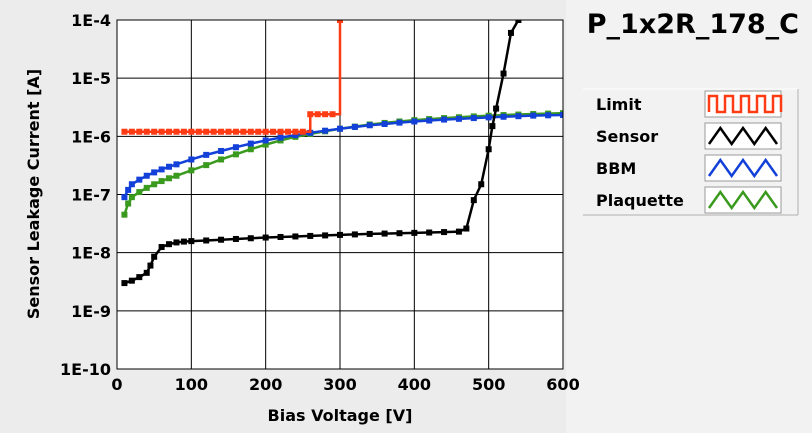  Describe the element at coordinates (232, 77) in the screenshot. I see `series-limit` at that location.